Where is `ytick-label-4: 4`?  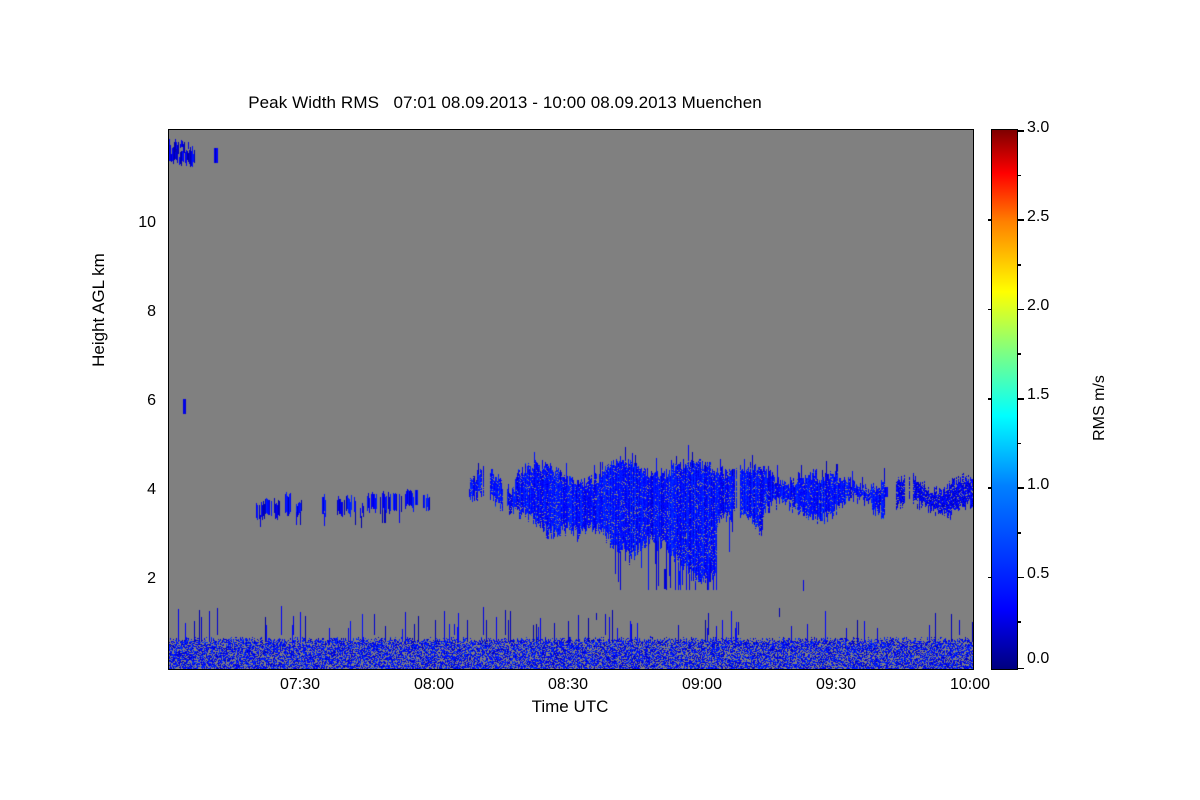 ytick-label-4: 4 is located at coordinates (151, 489).